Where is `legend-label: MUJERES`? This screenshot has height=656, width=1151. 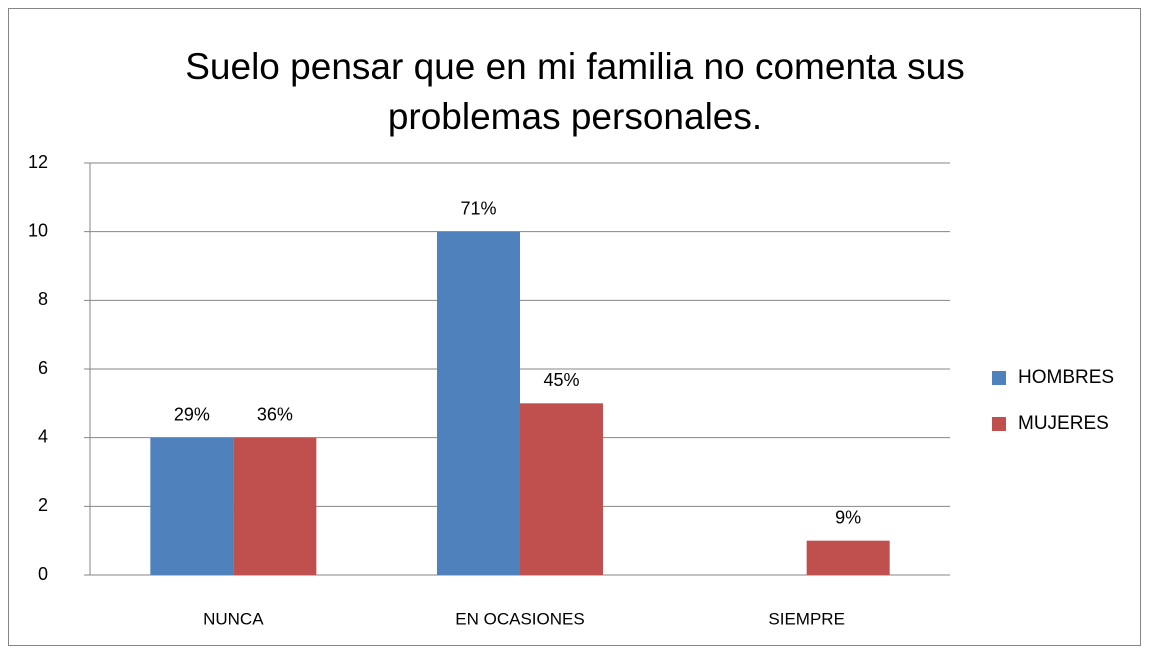
legend-label: MUJERES is located at coordinates (1063, 423).